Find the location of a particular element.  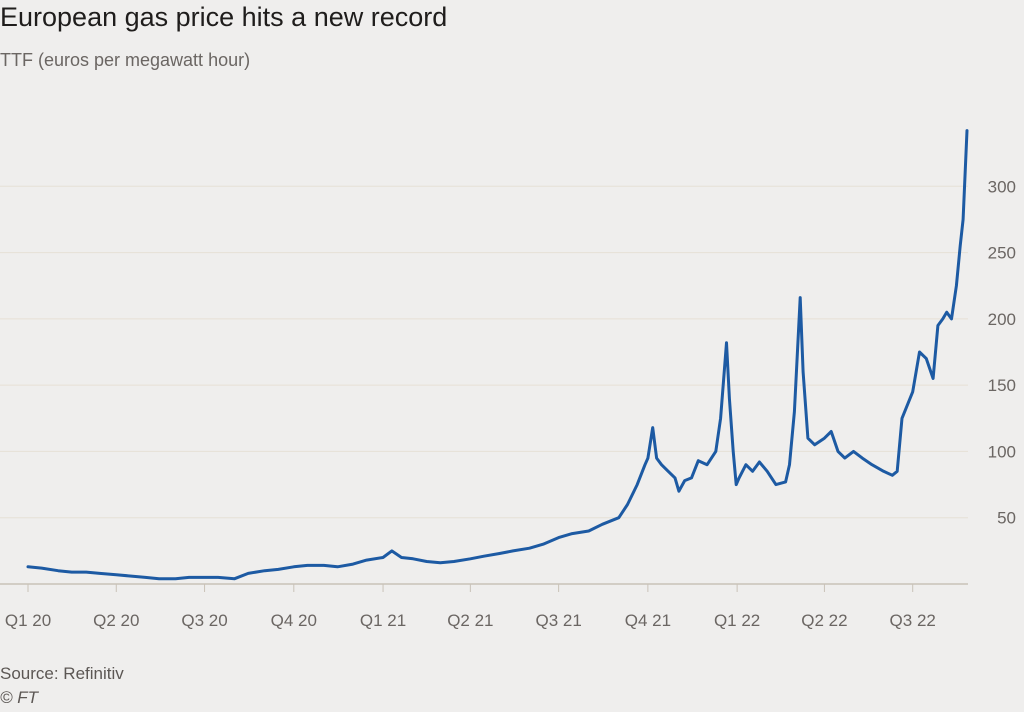

source-note: Source: Refinitiv is located at coordinates (62, 673).